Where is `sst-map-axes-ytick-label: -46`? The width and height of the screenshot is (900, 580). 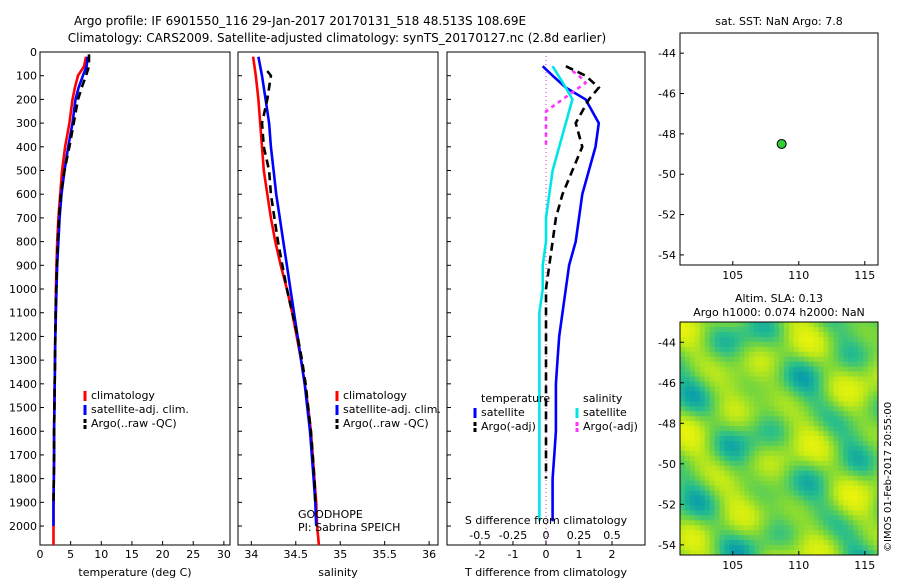
sst-map-axes-ytick-label: -46 is located at coordinates (667, 94).